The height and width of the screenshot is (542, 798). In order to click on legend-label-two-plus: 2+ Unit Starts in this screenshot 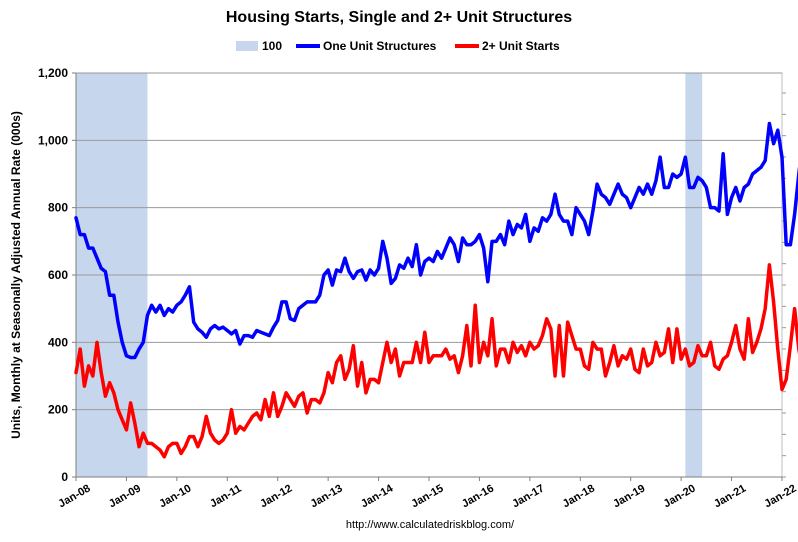, I will do `click(521, 46)`.